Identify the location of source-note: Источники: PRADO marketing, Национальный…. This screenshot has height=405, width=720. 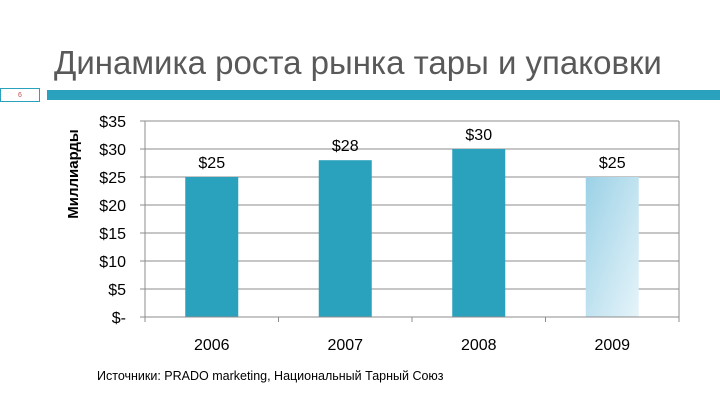
(270, 376).